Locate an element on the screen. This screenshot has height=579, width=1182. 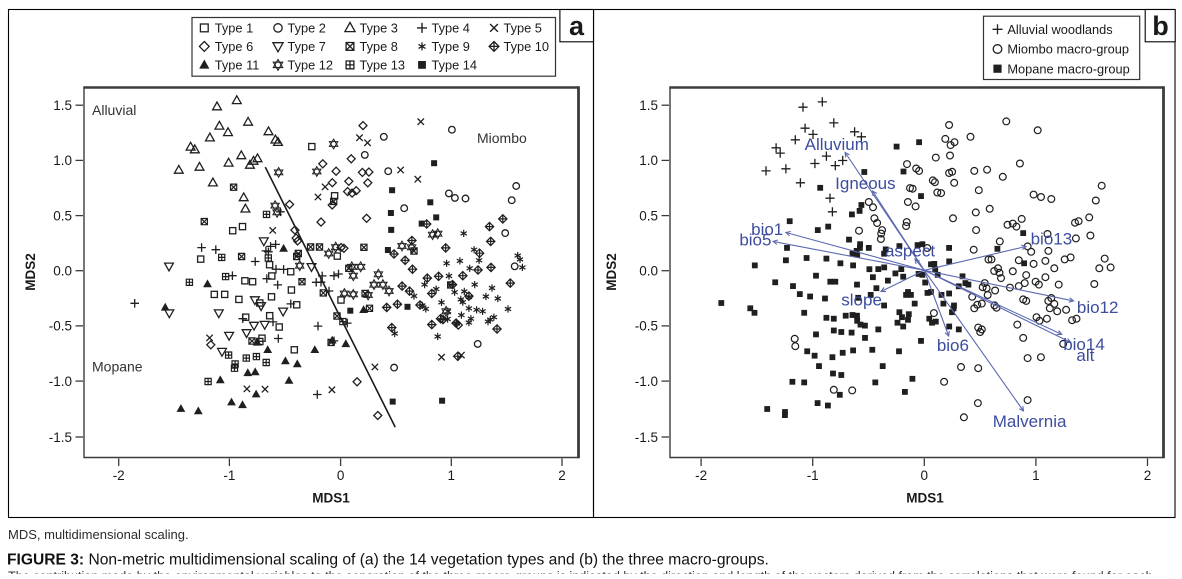
svg-text: Mopane macro-group is located at coordinates (1068, 68).